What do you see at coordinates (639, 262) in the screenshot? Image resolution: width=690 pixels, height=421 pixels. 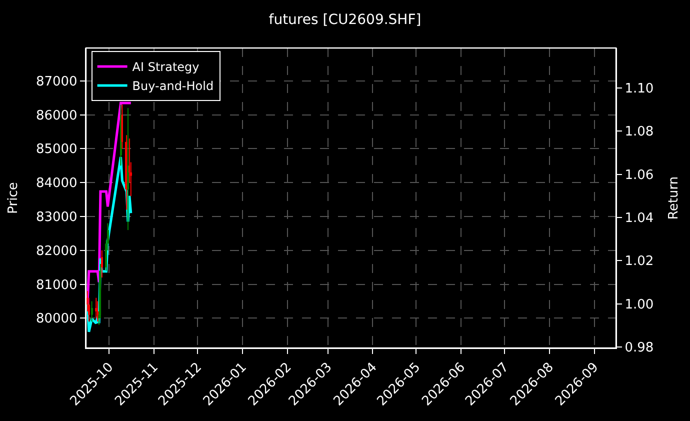 I see `y2-tick-label: 1.02` at bounding box center [639, 262].